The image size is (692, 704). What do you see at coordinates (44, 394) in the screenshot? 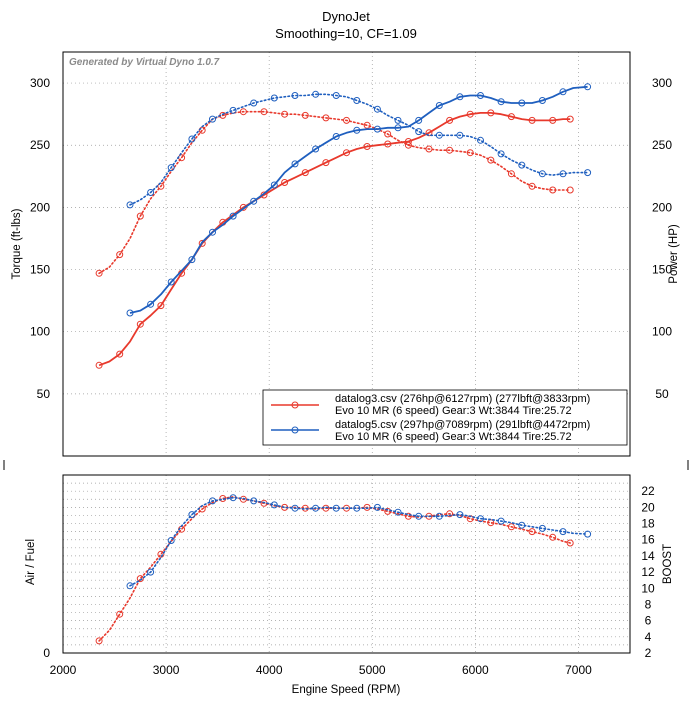
I see `torque-tick-label: 50` at bounding box center [44, 394].